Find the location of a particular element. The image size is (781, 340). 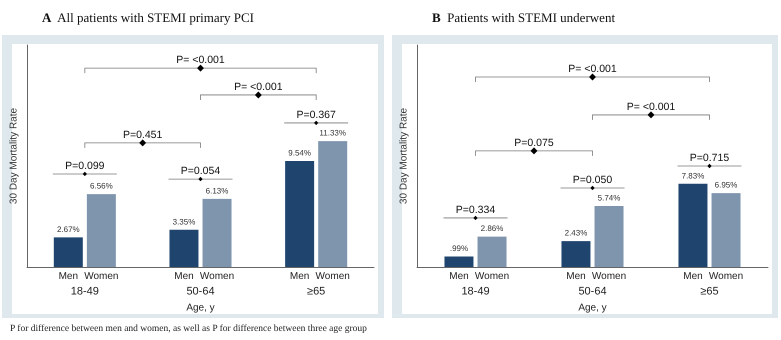

data-label: 2.67% is located at coordinates (68, 229).